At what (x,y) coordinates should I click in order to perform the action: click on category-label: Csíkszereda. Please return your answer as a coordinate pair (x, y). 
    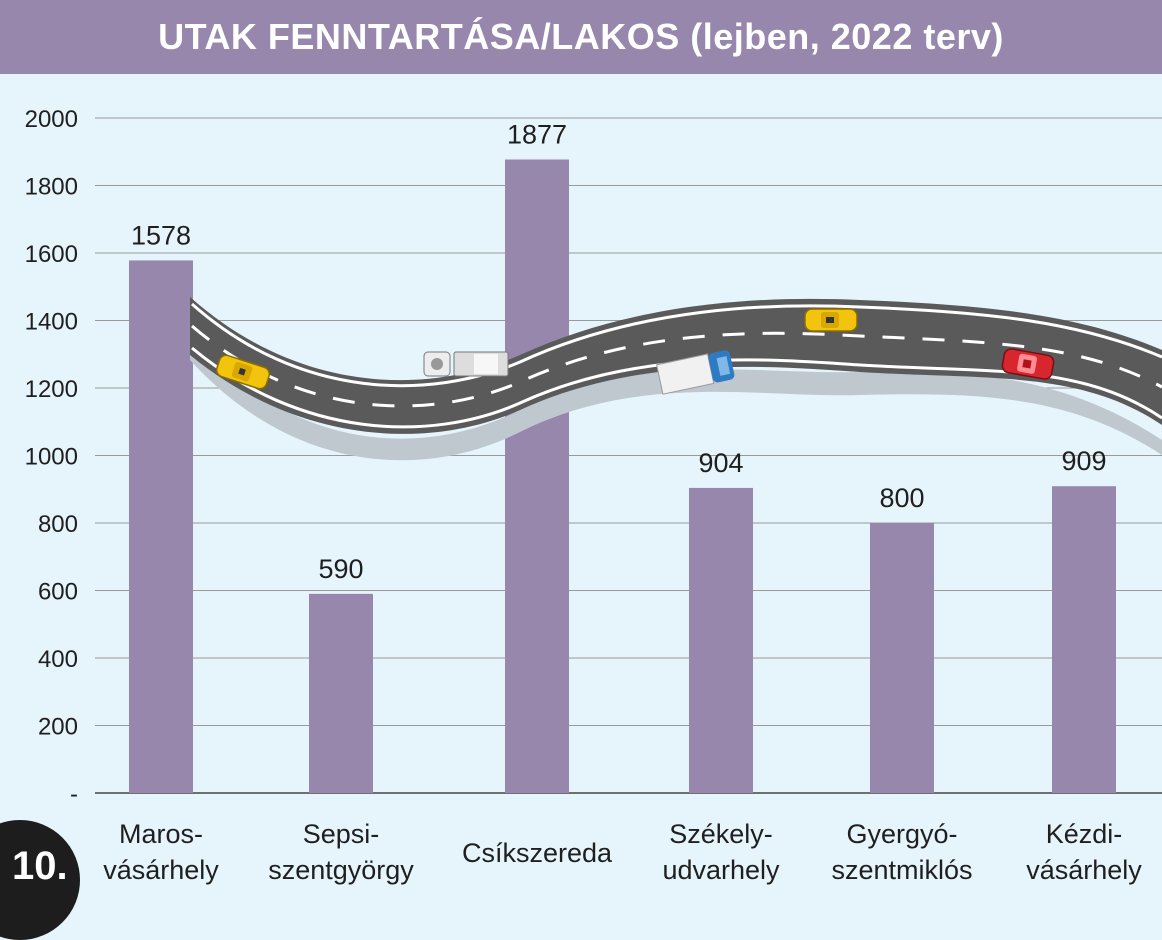
    Looking at the image, I should click on (537, 853).